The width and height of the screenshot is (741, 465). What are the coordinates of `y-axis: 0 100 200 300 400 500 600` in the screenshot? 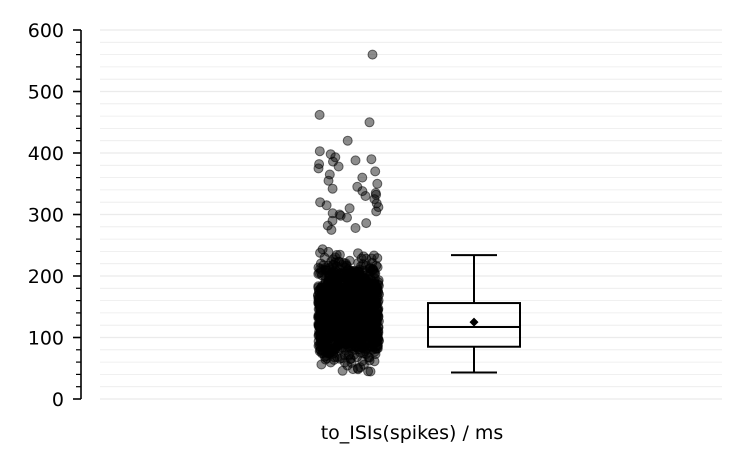 It's located at (55, 215).